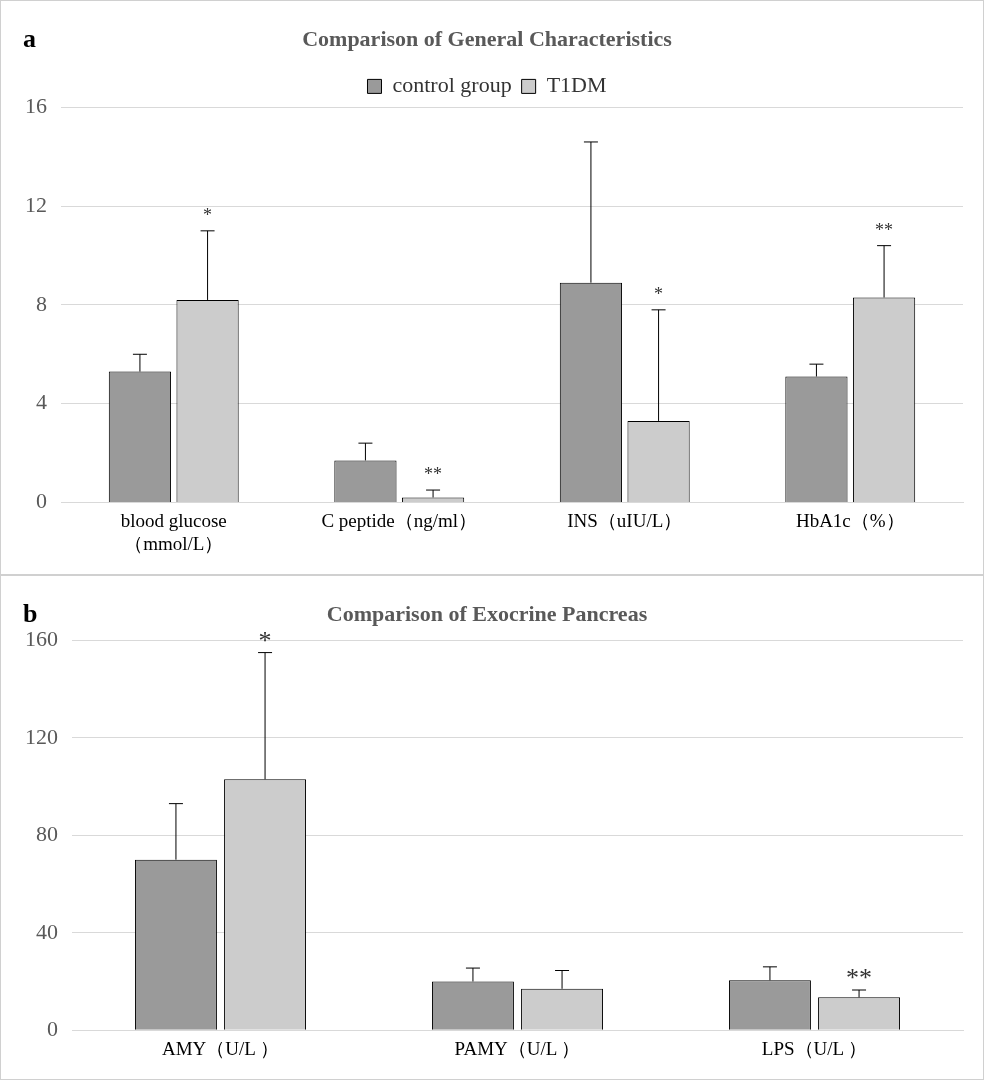 The height and width of the screenshot is (1082, 984). I want to click on y-tick-label: 4, so click(41, 402).